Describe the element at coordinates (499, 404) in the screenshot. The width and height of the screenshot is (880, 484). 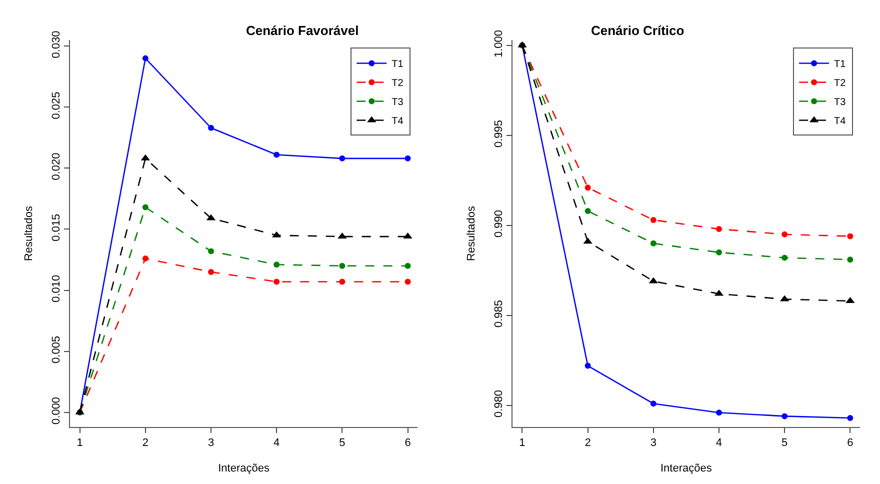
I see `y-tick-label: 0.980` at that location.